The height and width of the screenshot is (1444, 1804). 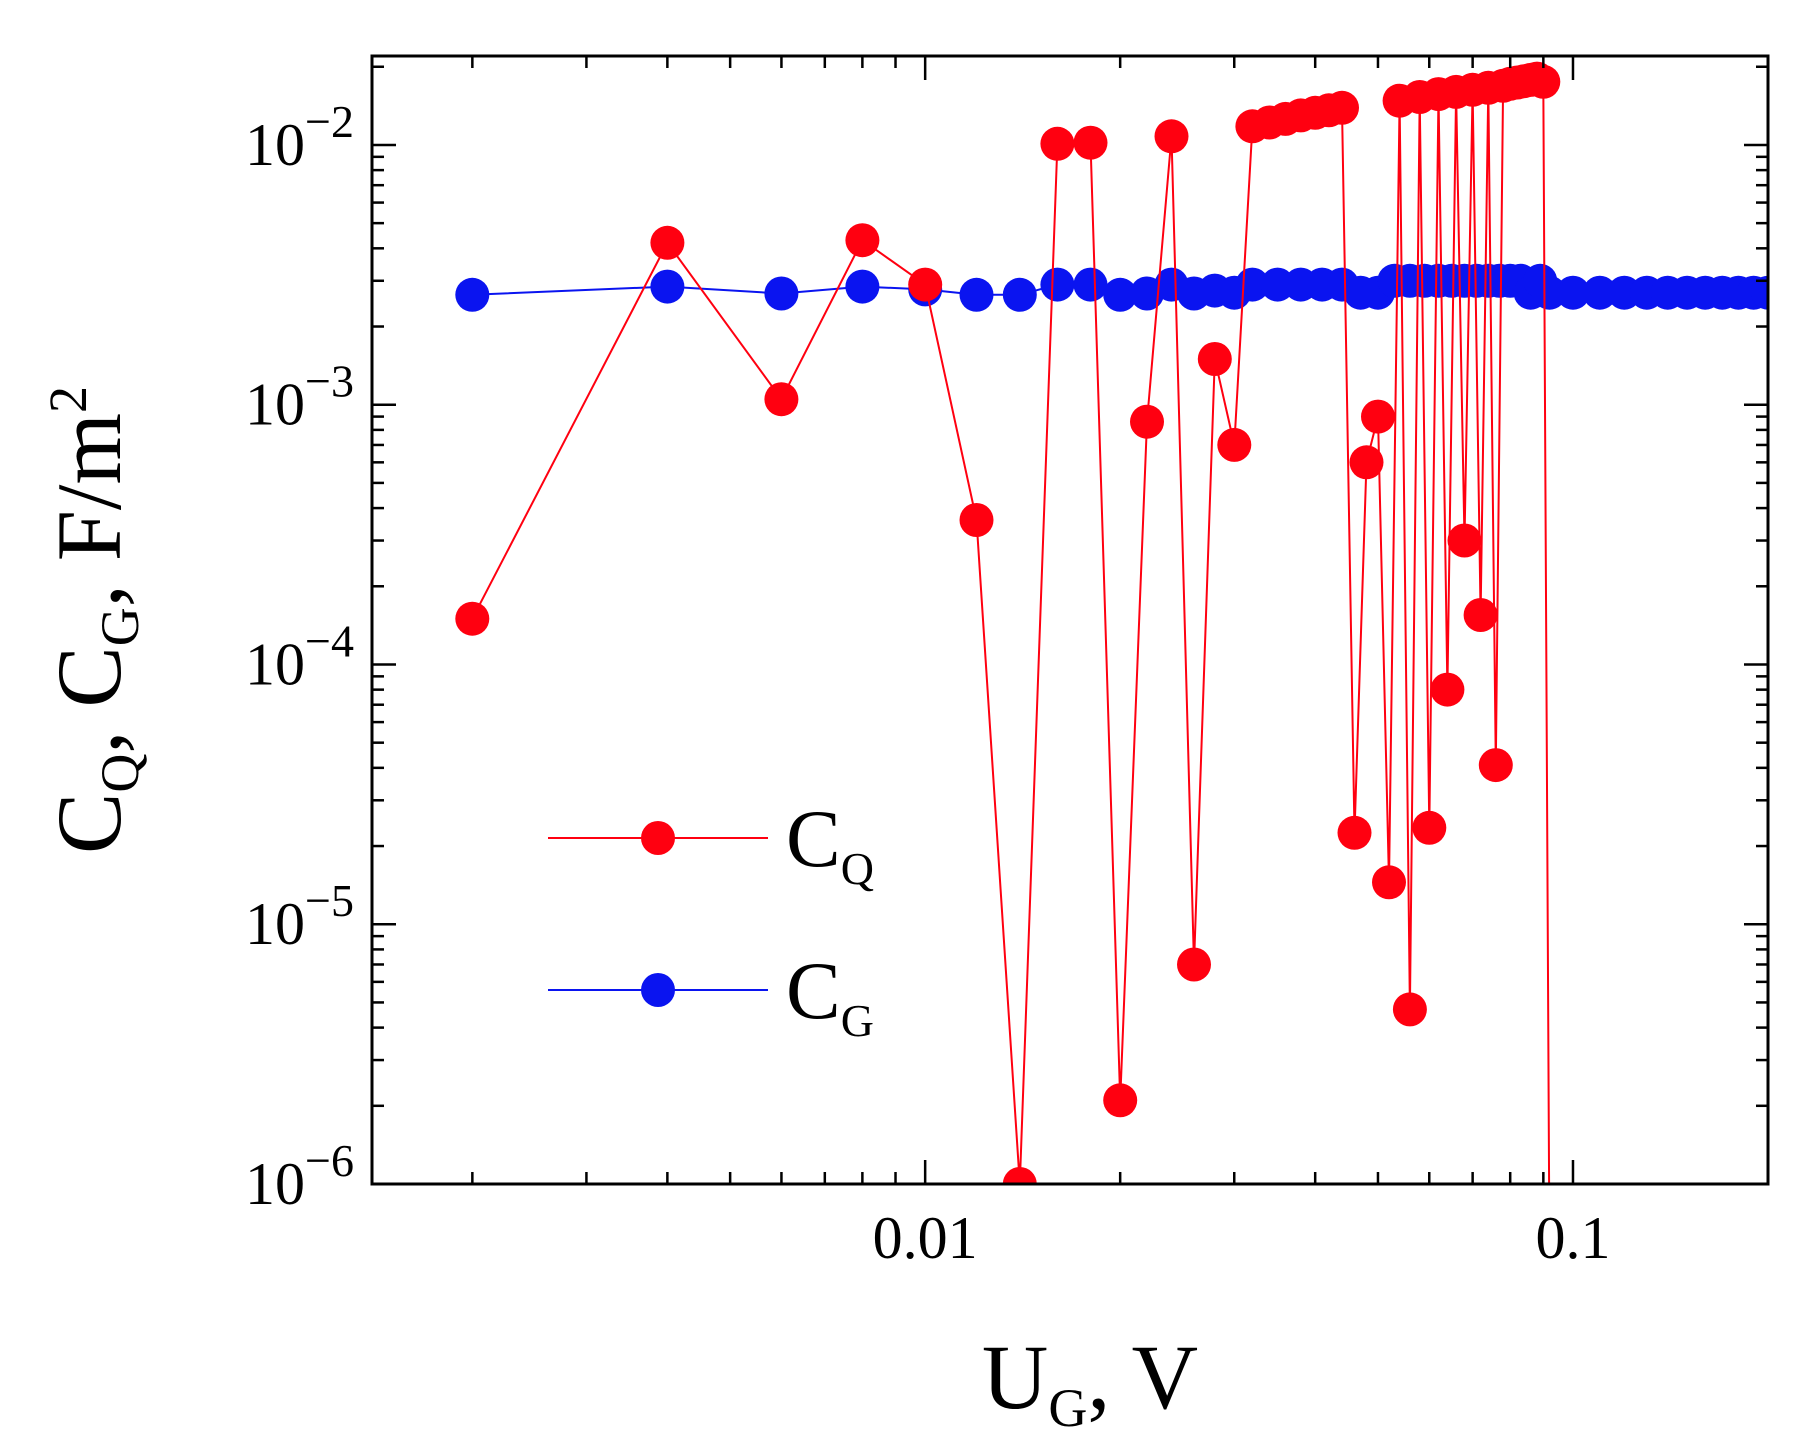 I want to click on series-cg, so click(x=1111, y=287).